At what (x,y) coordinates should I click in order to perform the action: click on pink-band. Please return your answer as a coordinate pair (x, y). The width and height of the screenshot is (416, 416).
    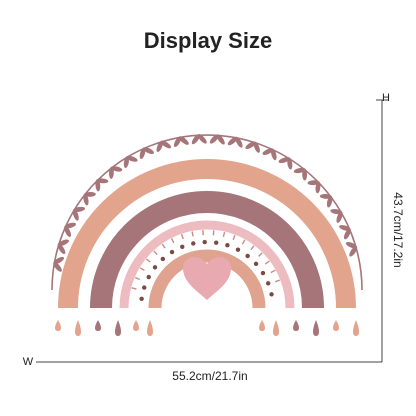
    Looking at the image, I should click on (207, 264).